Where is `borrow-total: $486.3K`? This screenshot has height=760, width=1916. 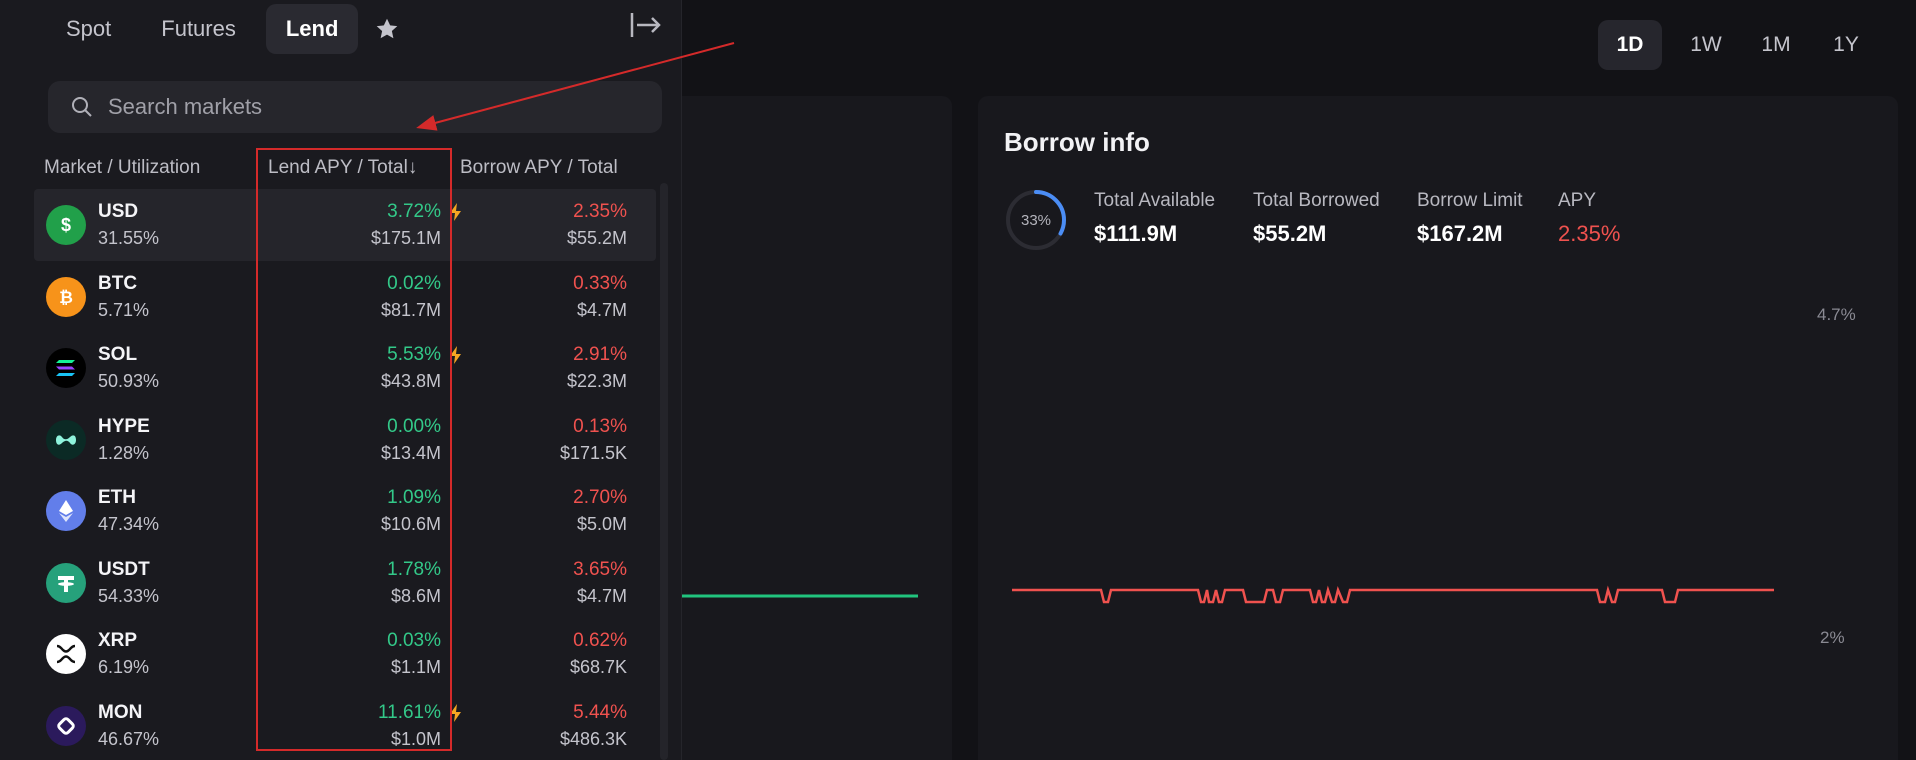 borrow-total: $486.3K is located at coordinates (593, 738).